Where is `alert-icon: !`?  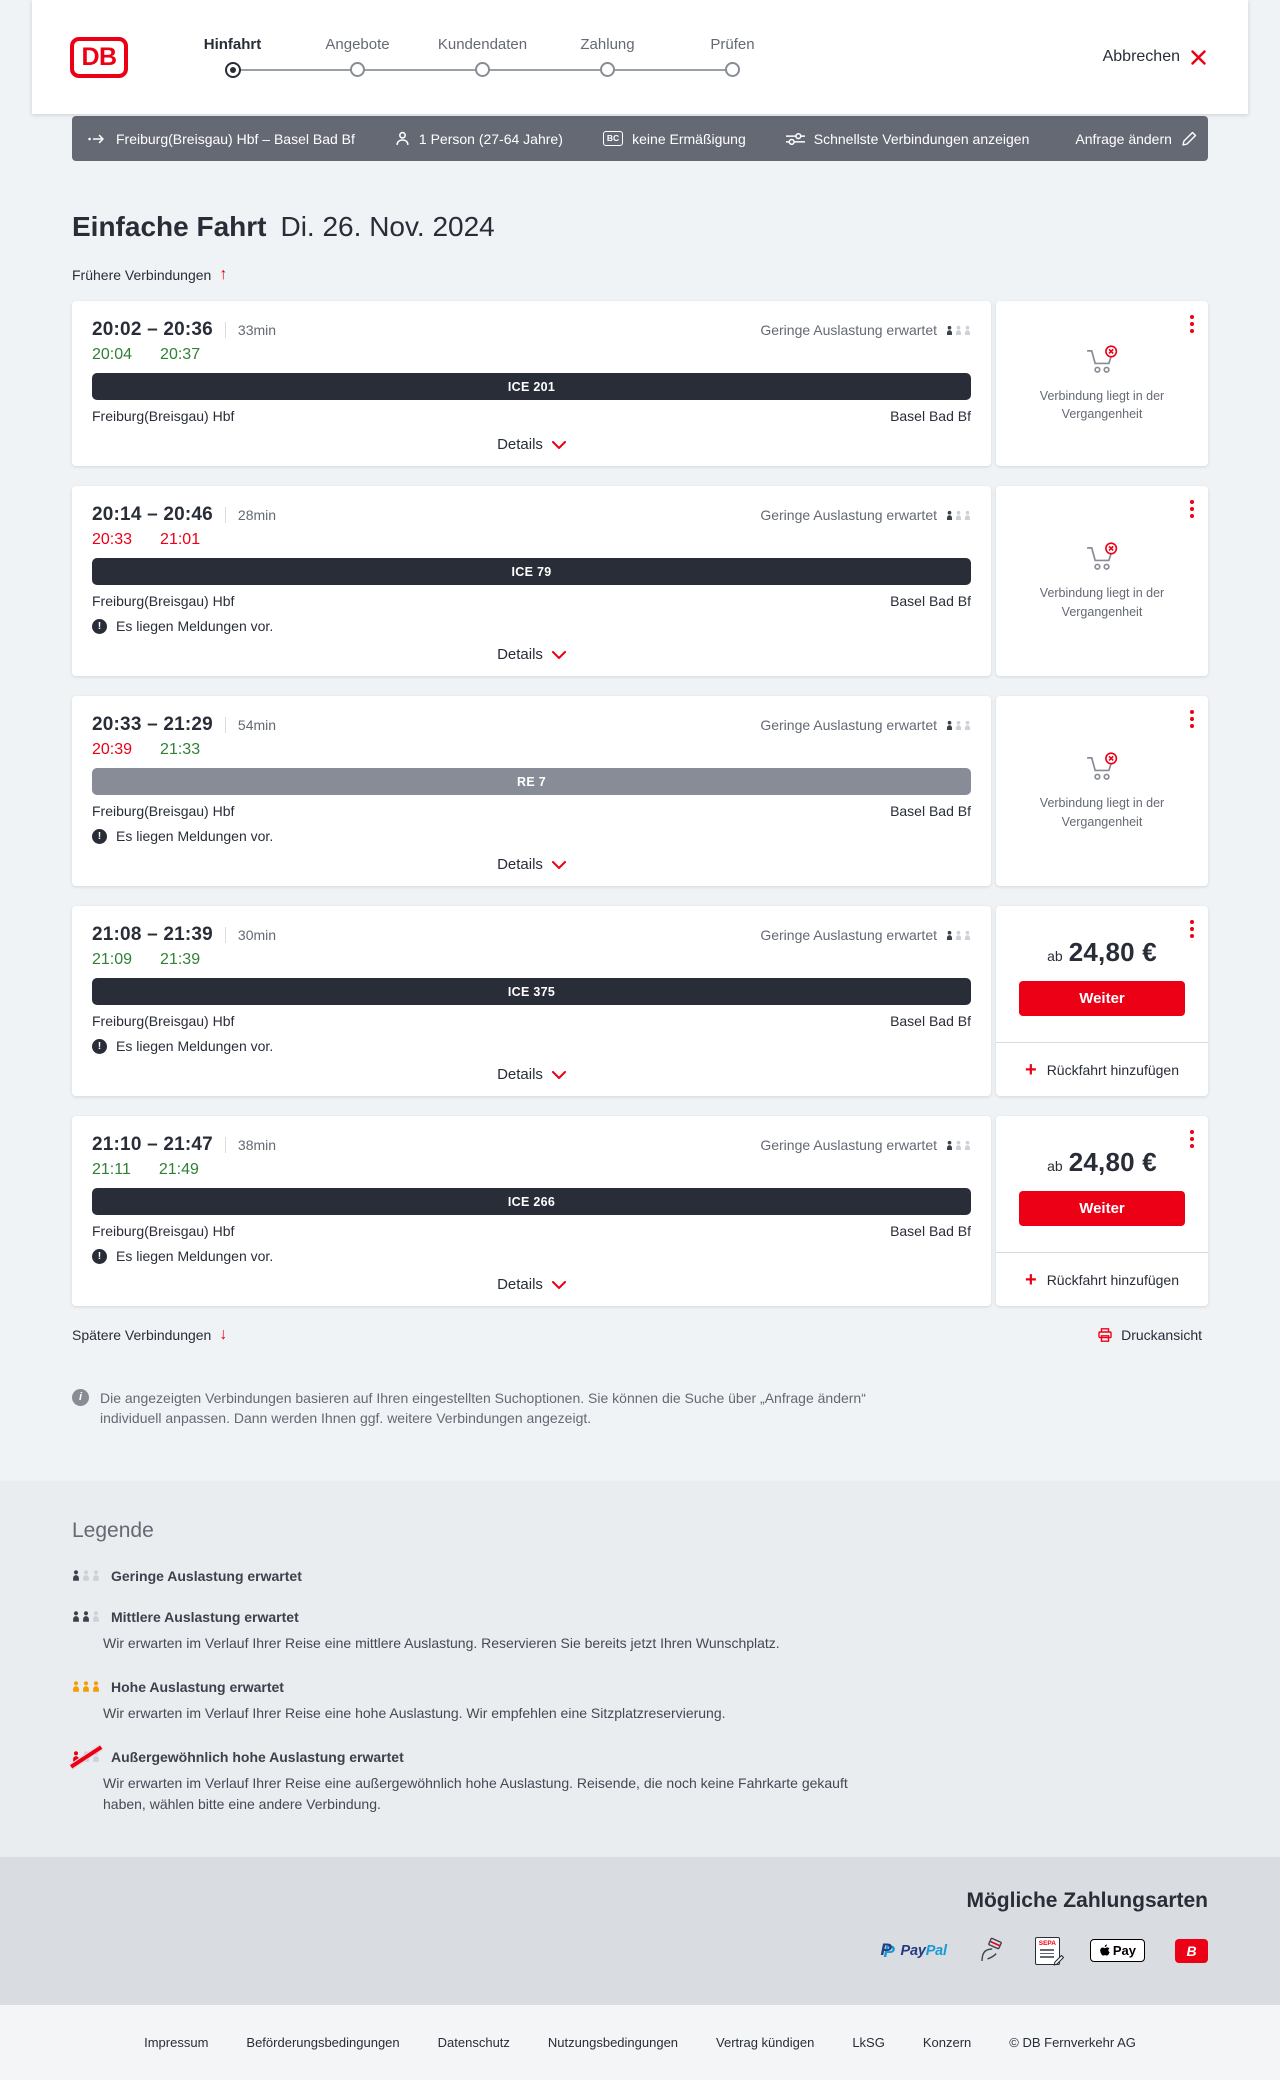
alert-icon: ! is located at coordinates (99, 626).